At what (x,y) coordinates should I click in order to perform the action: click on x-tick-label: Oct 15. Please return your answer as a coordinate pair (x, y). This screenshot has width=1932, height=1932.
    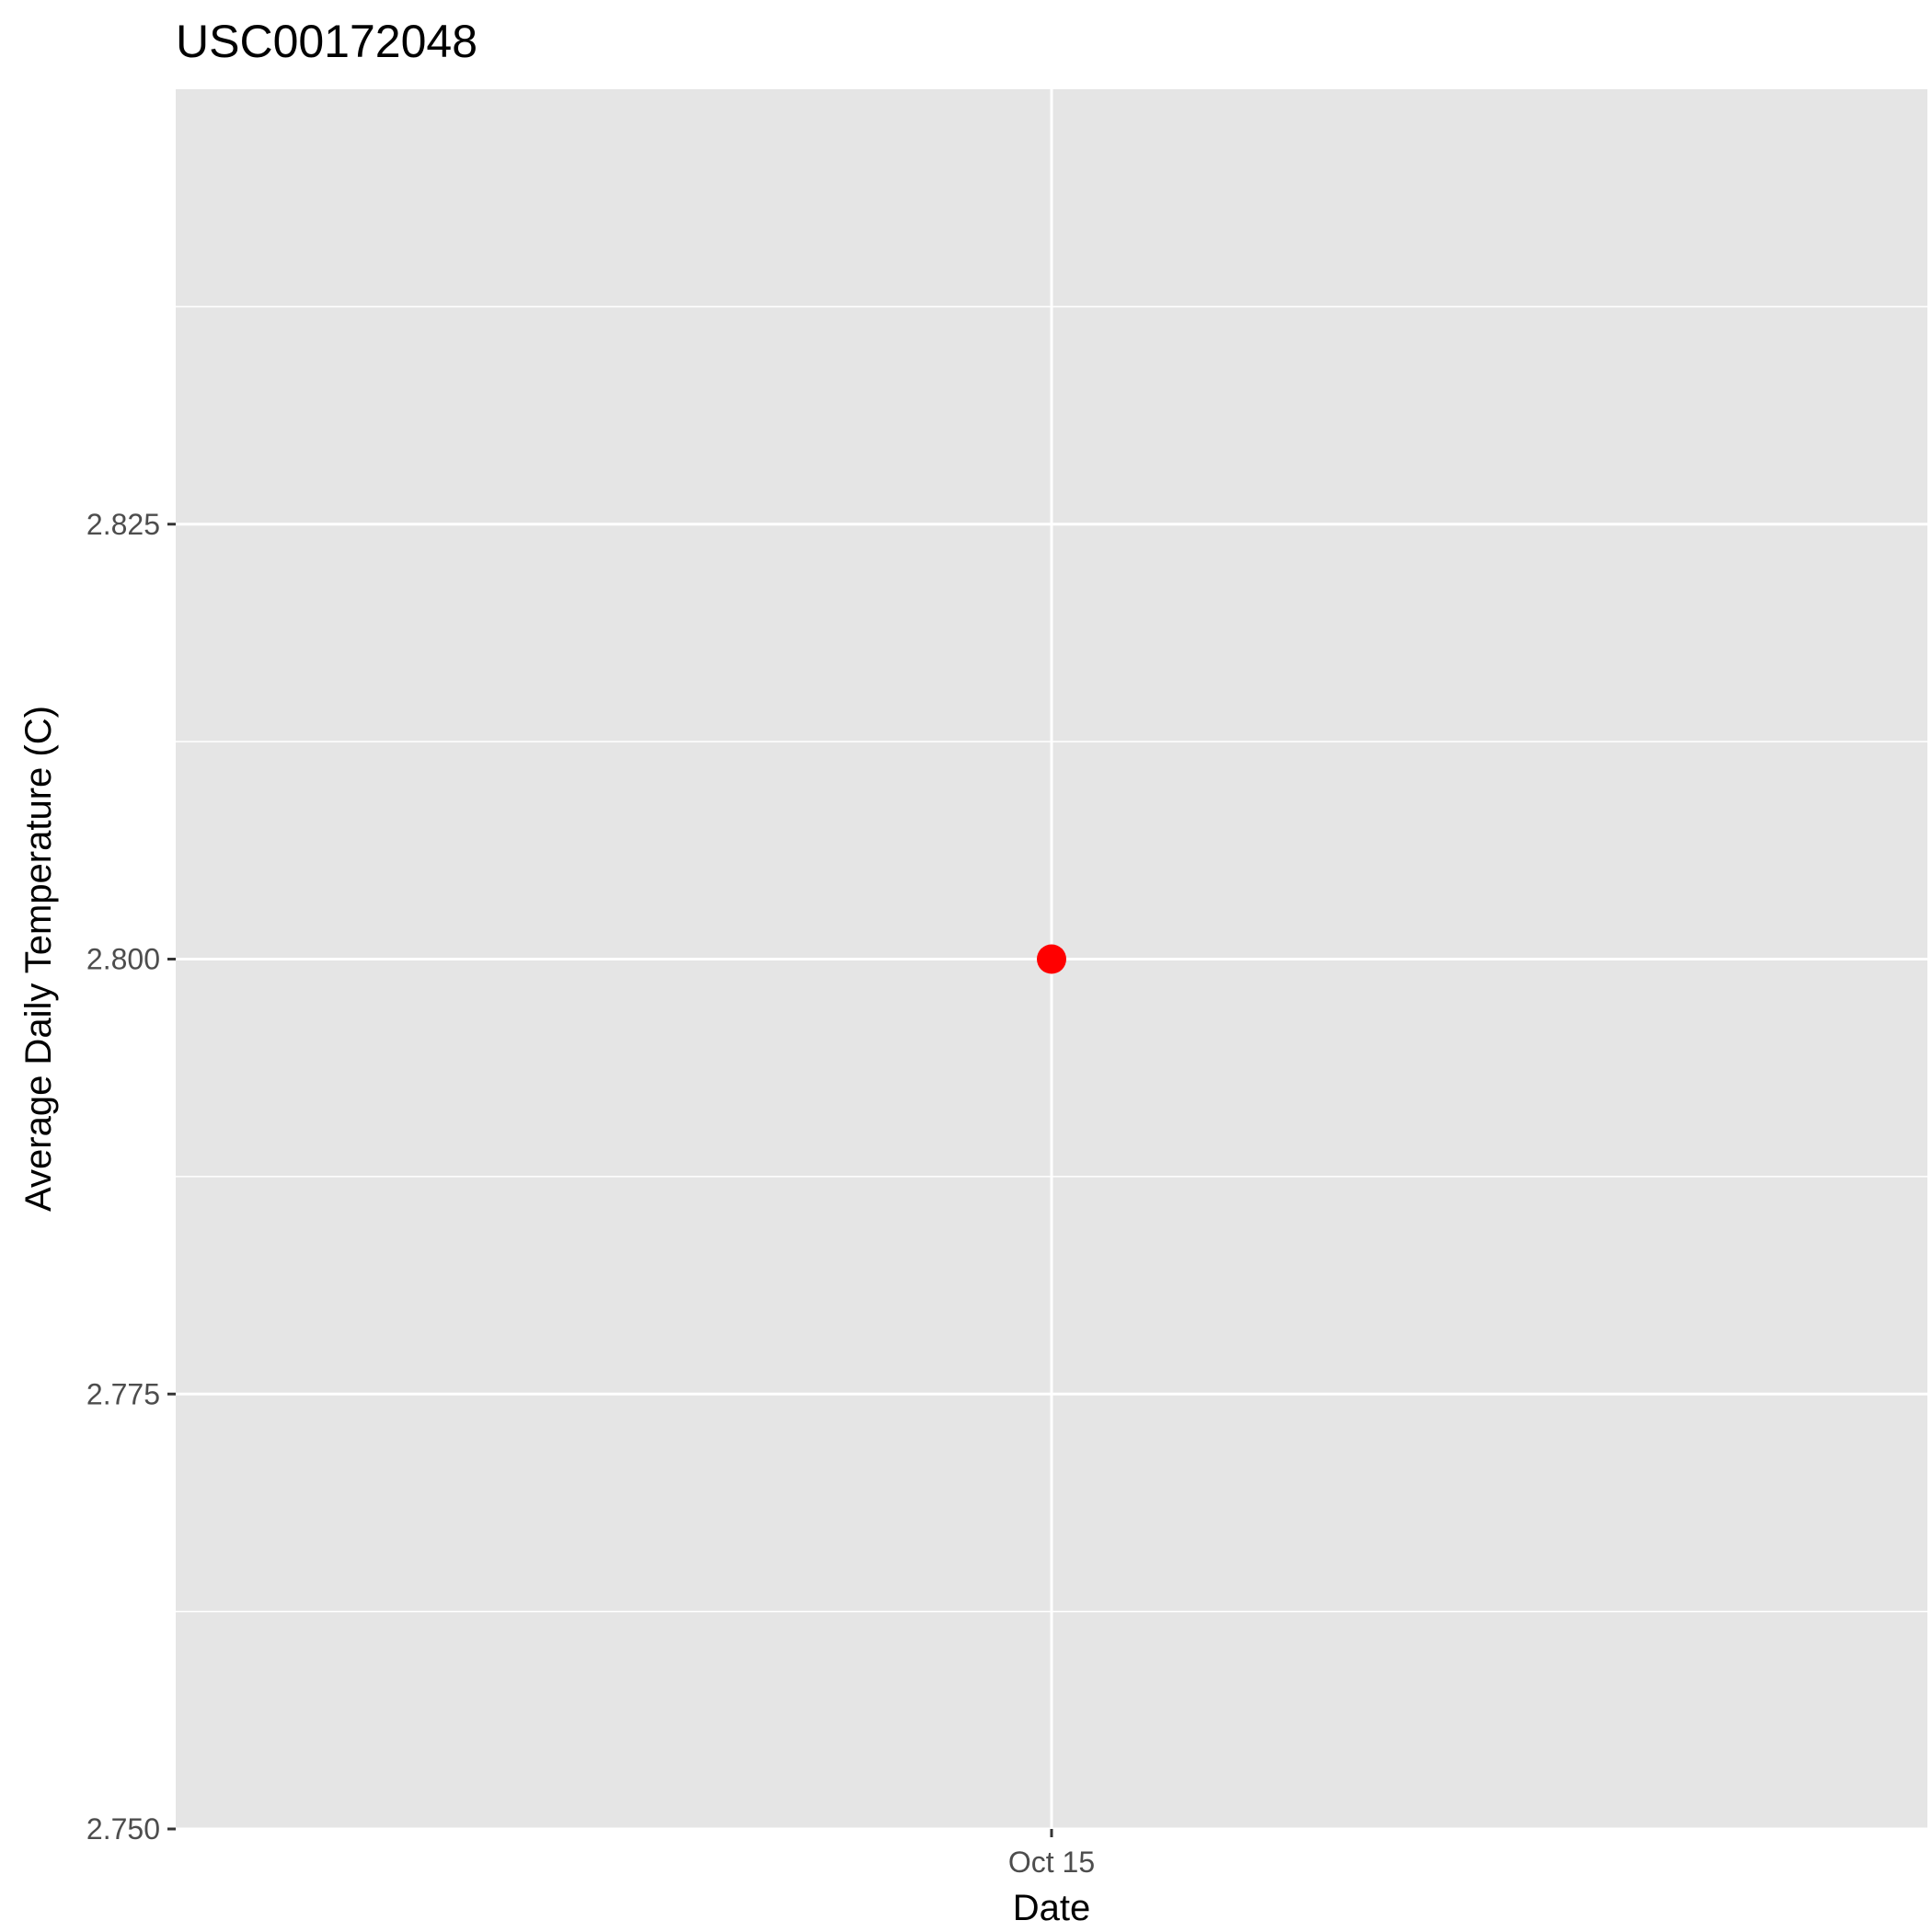
    Looking at the image, I should click on (1051, 1862).